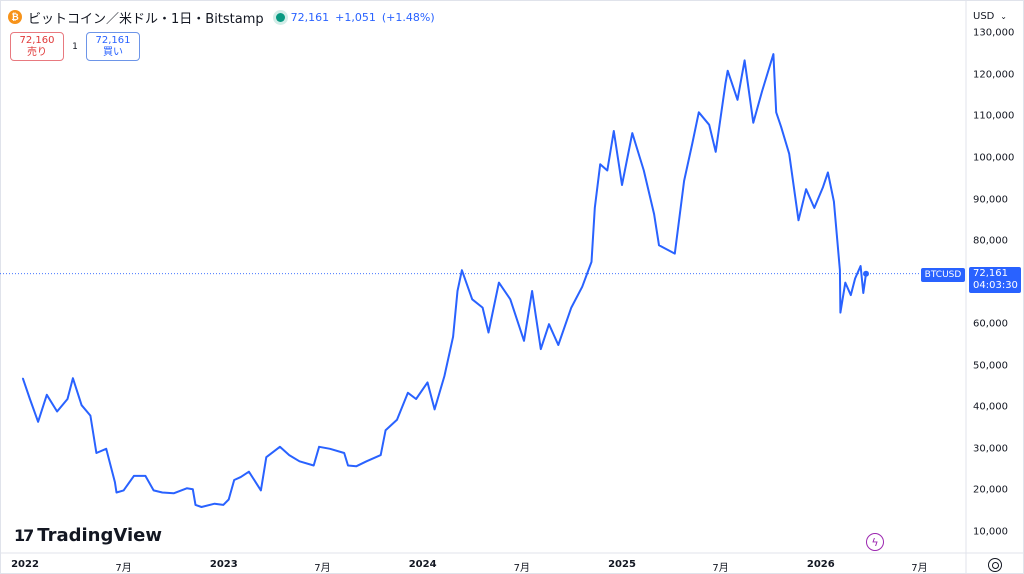 This screenshot has width=1024, height=574. What do you see at coordinates (994, 33) in the screenshot?
I see `y-tick-label: 130,000` at bounding box center [994, 33].